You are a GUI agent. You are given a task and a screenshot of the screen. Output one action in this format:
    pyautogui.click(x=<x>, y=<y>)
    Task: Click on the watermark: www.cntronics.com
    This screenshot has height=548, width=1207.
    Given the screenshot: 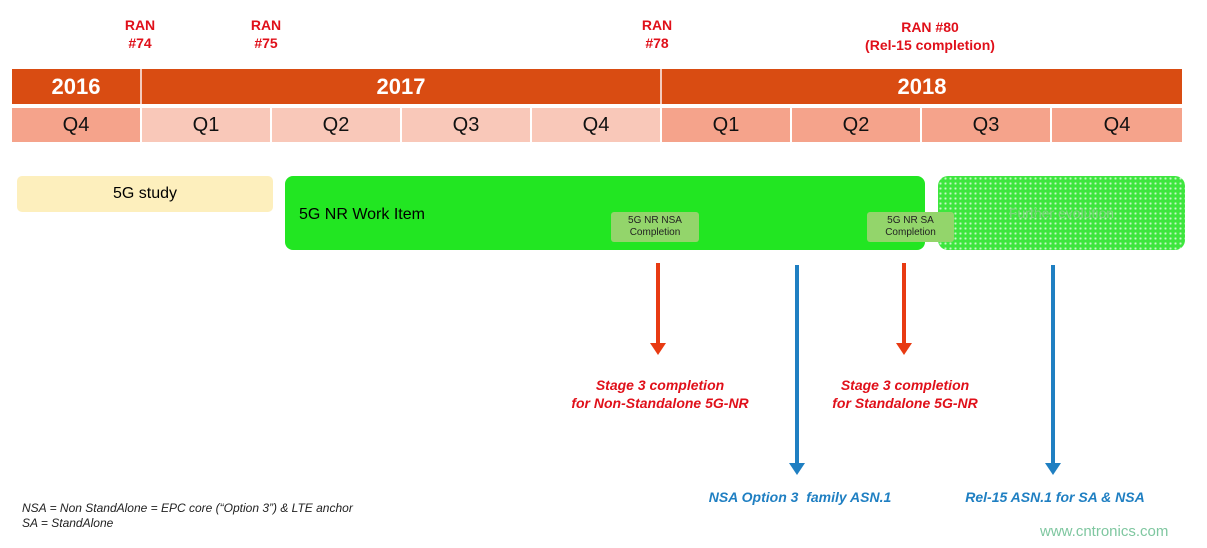 What is the action you would take?
    pyautogui.click(x=1104, y=531)
    